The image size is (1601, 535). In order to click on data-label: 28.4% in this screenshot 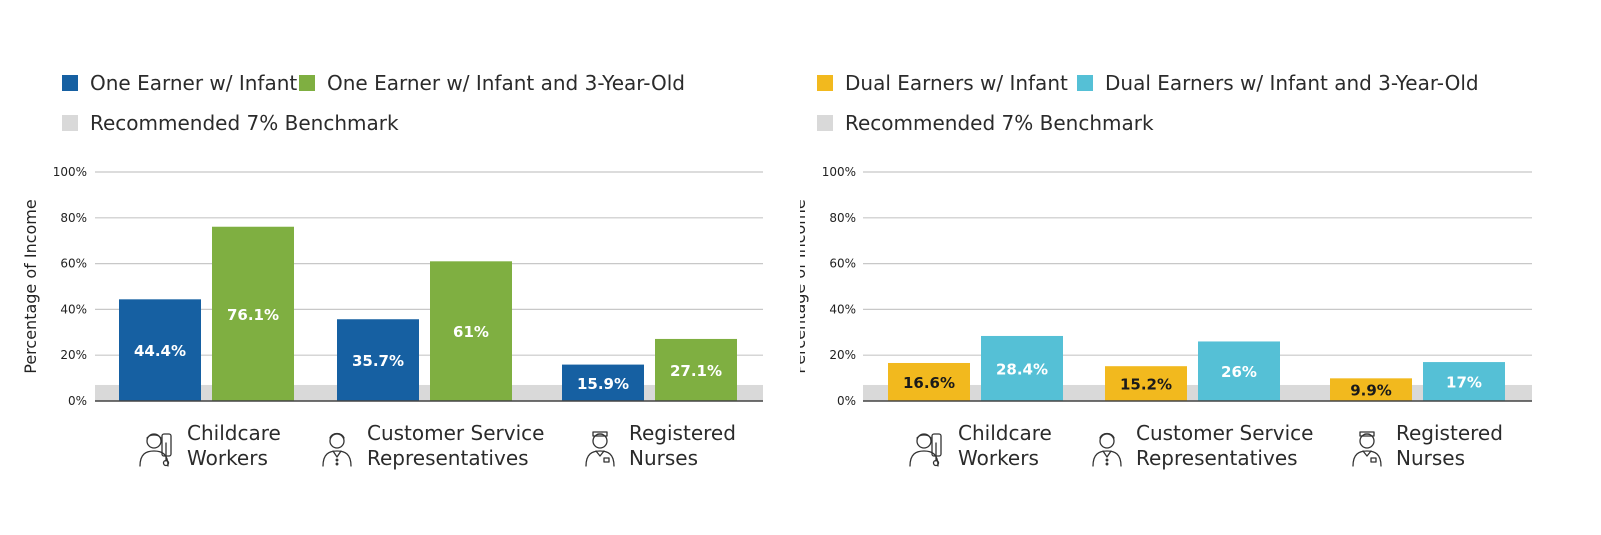, I will do `click(1022, 369)`.